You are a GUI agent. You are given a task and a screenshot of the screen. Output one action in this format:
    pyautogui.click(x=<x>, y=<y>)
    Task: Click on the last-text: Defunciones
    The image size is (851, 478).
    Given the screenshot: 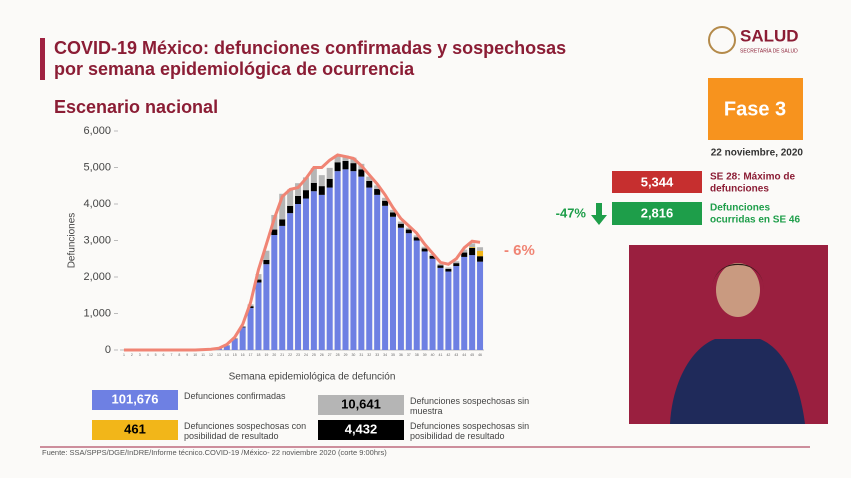 What is the action you would take?
    pyautogui.click(x=740, y=208)
    